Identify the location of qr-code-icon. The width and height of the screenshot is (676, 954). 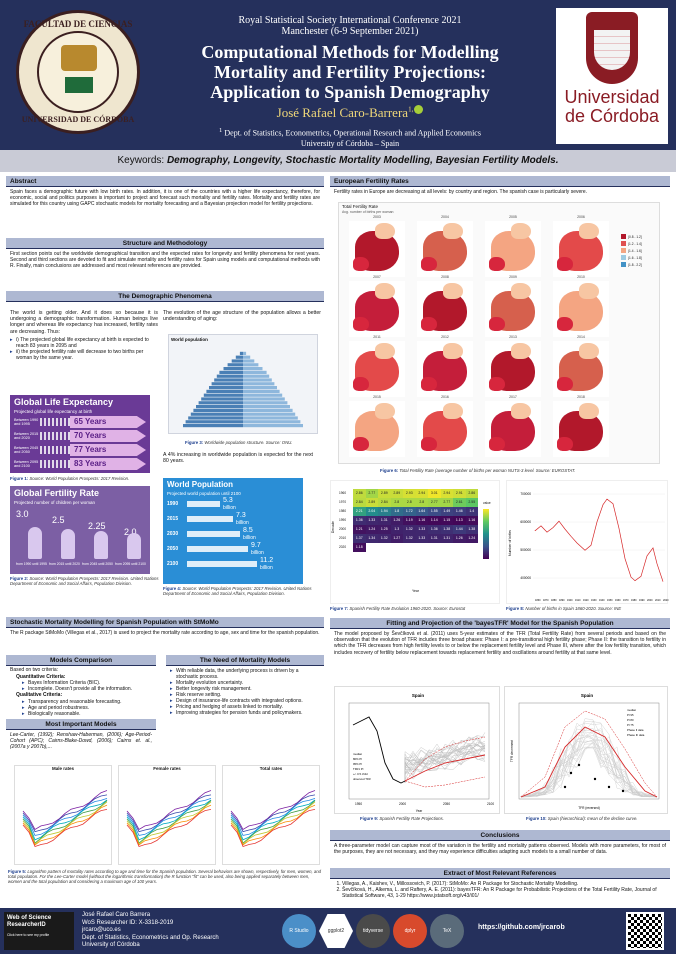
(645, 931).